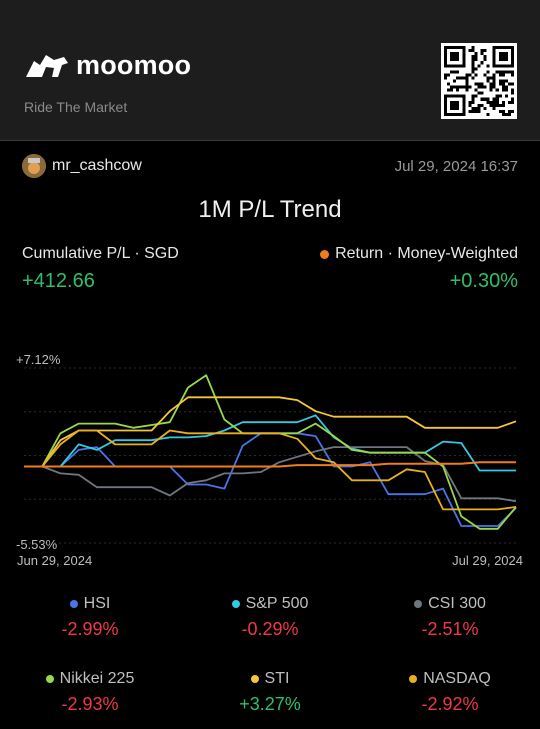 The height and width of the screenshot is (729, 540). I want to click on avatar, so click(34, 166).